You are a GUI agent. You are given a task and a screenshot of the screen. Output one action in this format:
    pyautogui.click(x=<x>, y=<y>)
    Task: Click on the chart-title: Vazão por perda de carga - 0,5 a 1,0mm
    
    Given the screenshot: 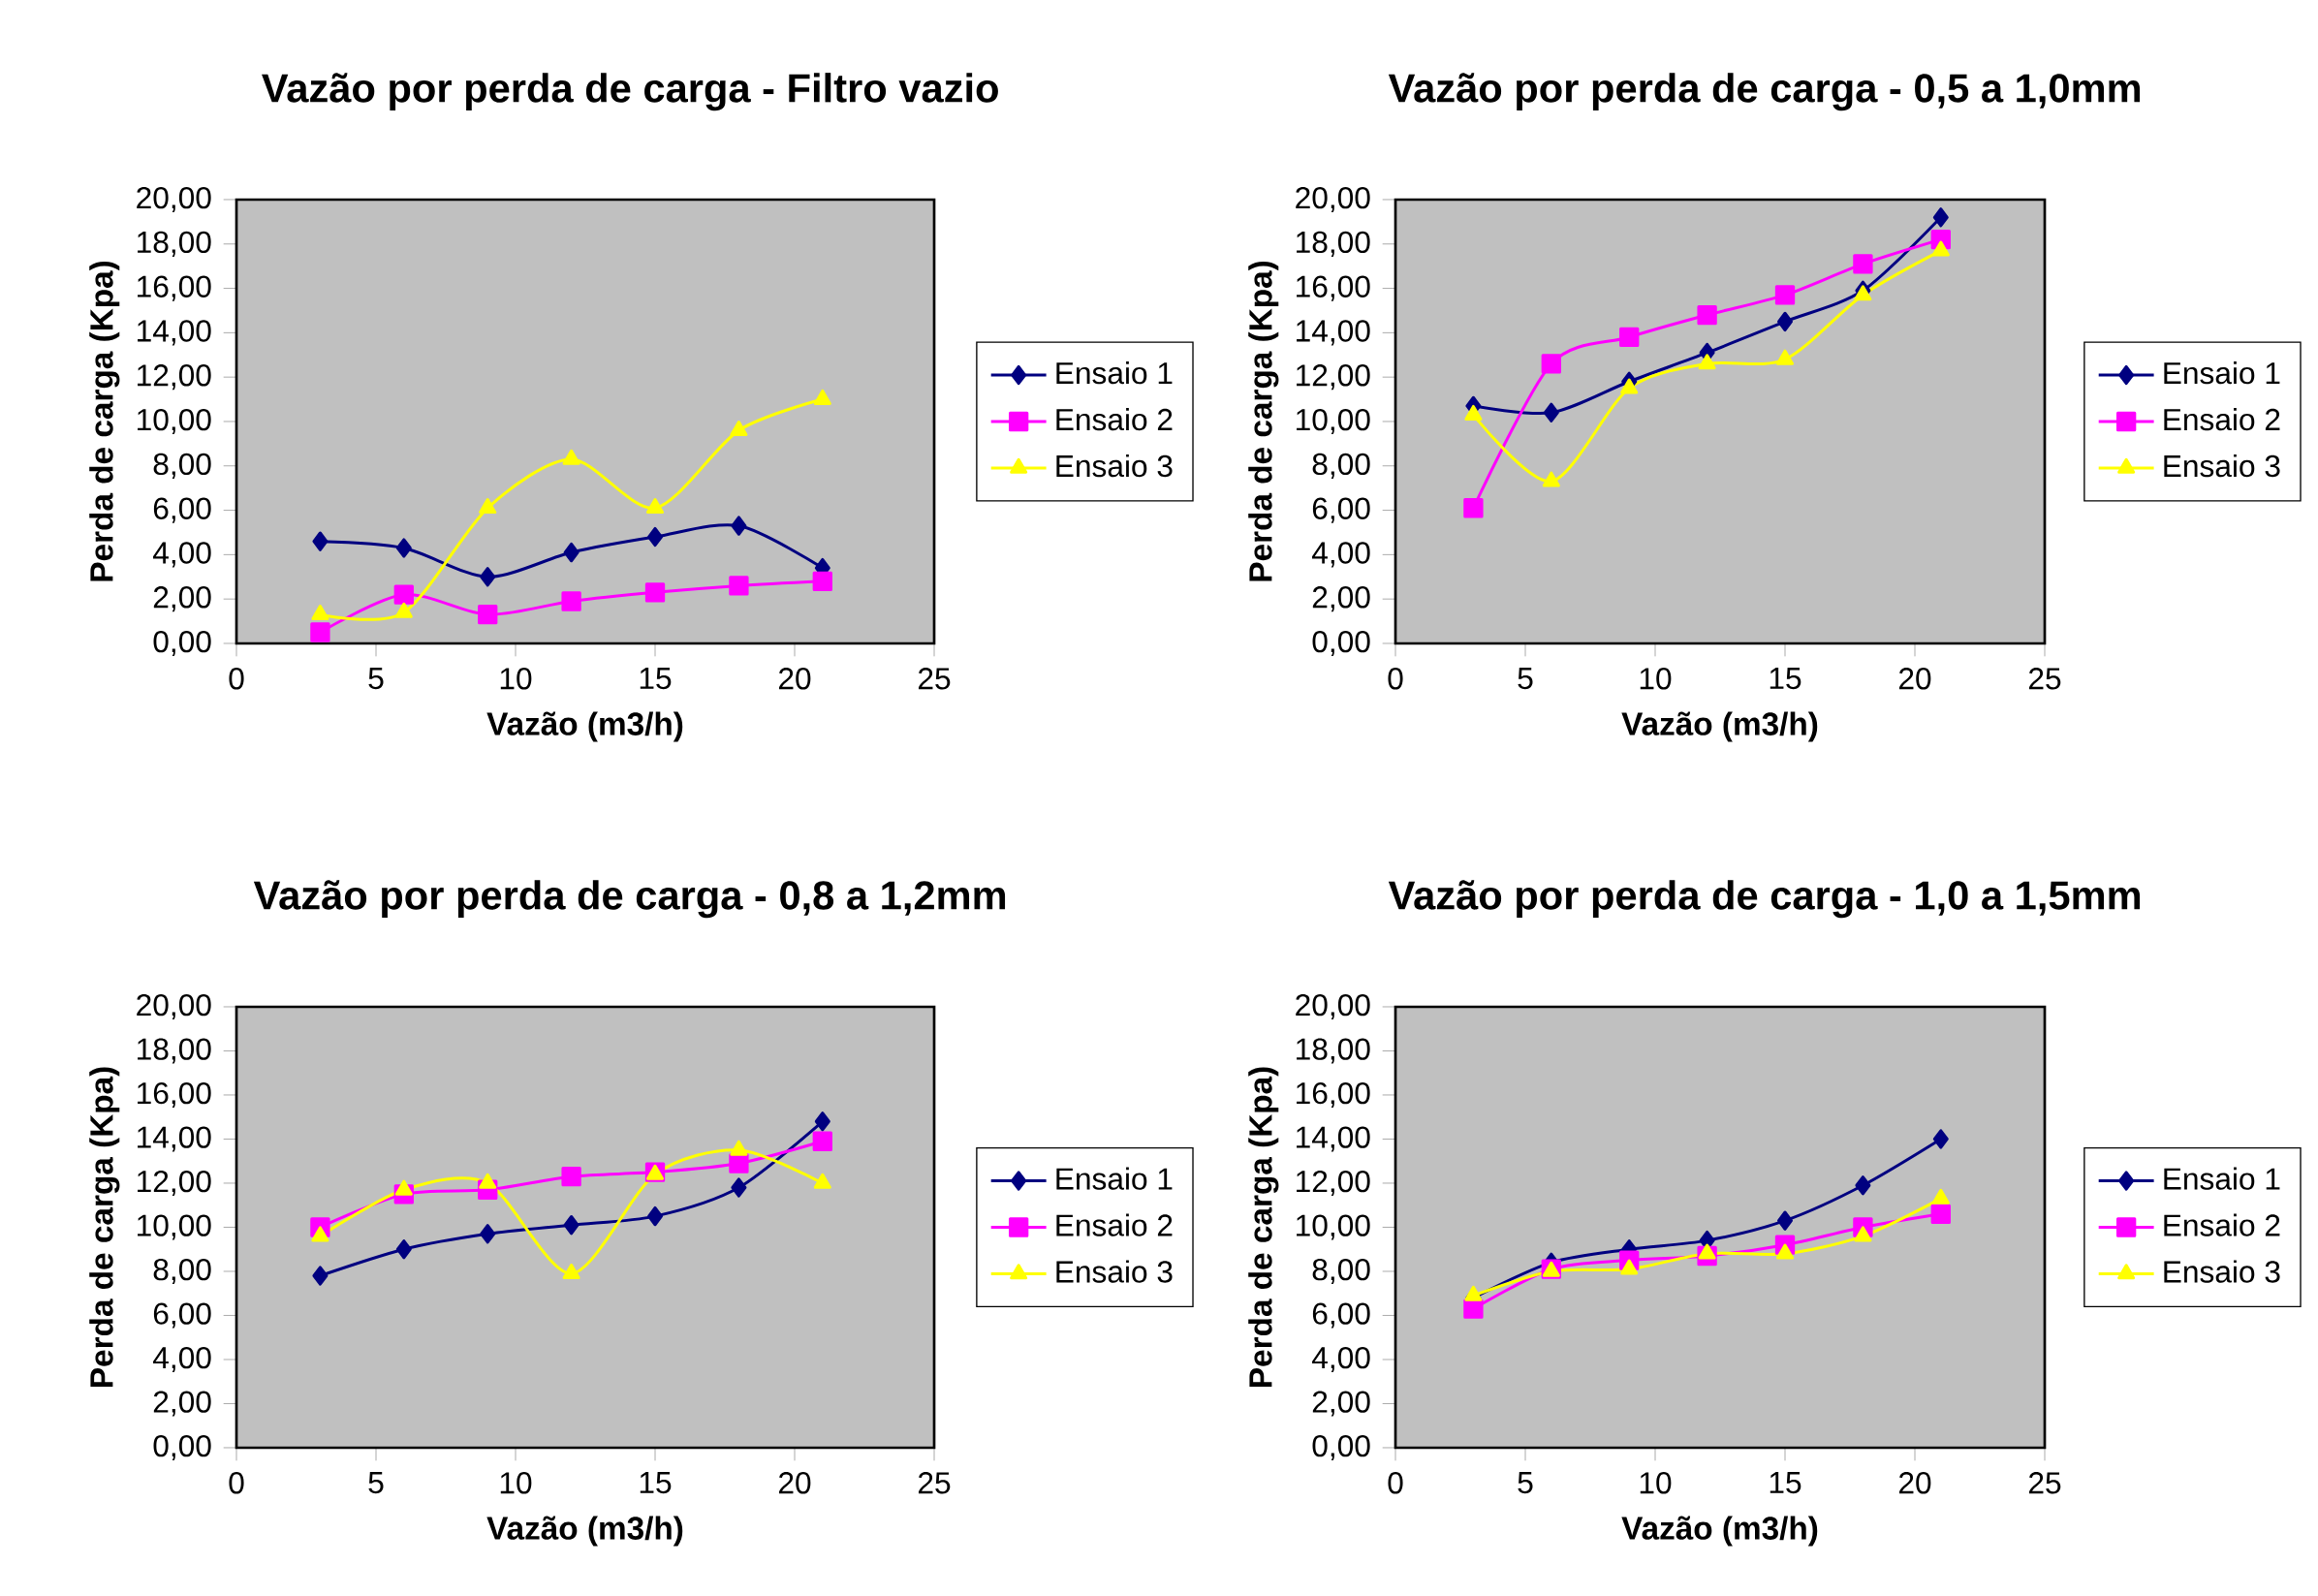 What is the action you would take?
    pyautogui.click(x=1764, y=92)
    